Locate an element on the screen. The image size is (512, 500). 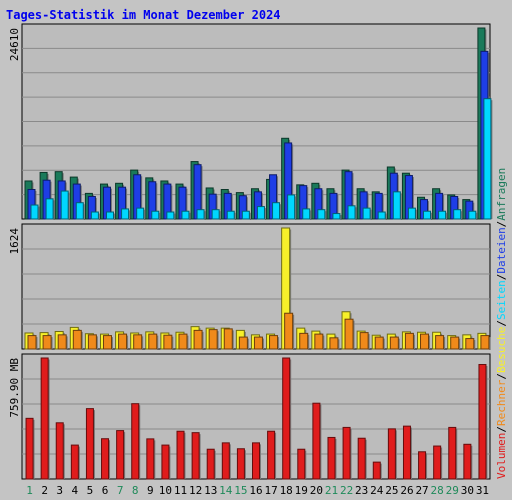
day-label: 9 is located at coordinates (150, 490).